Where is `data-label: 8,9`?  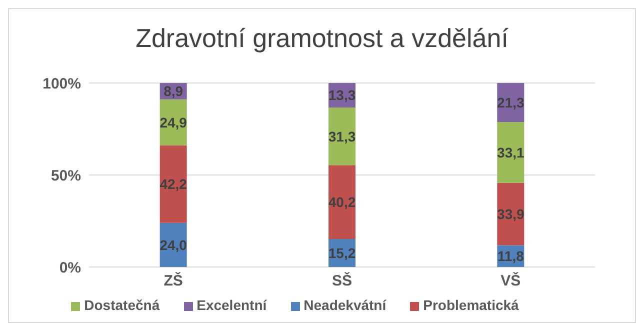 data-label: 8,9 is located at coordinates (174, 91).